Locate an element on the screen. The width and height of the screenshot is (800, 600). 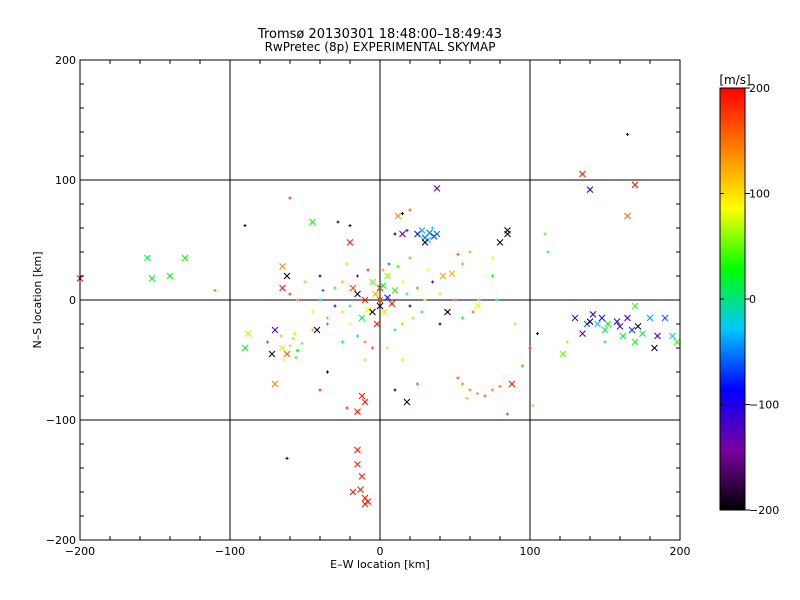
chart-title: Tromsø 20130301 18:48:00–18:49:43 is located at coordinates (379, 34).